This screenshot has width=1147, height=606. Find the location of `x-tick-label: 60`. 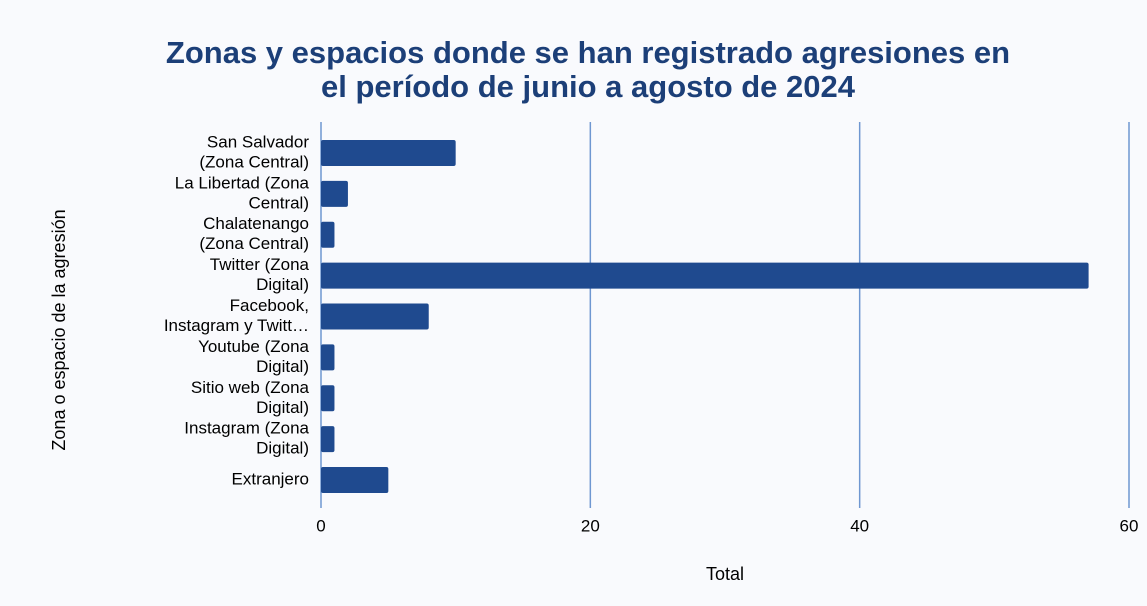

x-tick-label: 60 is located at coordinates (1129, 525).